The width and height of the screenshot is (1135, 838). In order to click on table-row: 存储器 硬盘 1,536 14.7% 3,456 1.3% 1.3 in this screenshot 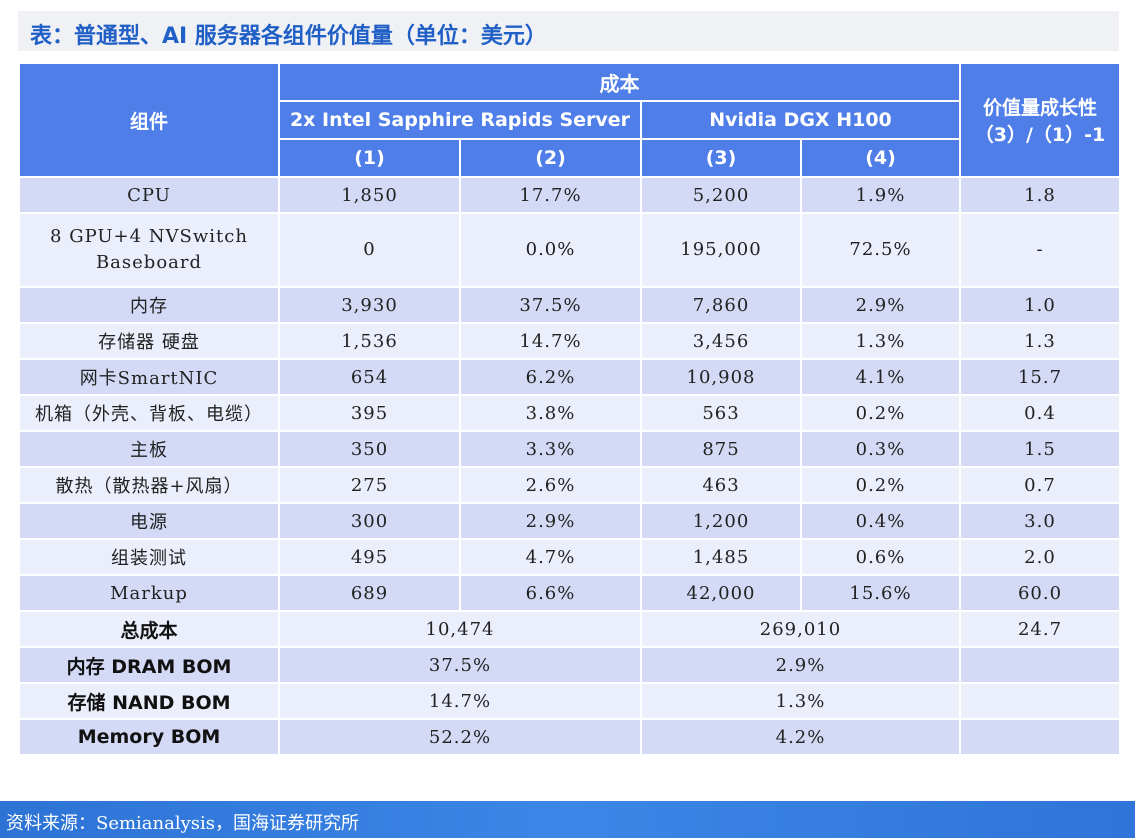, I will do `click(569, 341)`.